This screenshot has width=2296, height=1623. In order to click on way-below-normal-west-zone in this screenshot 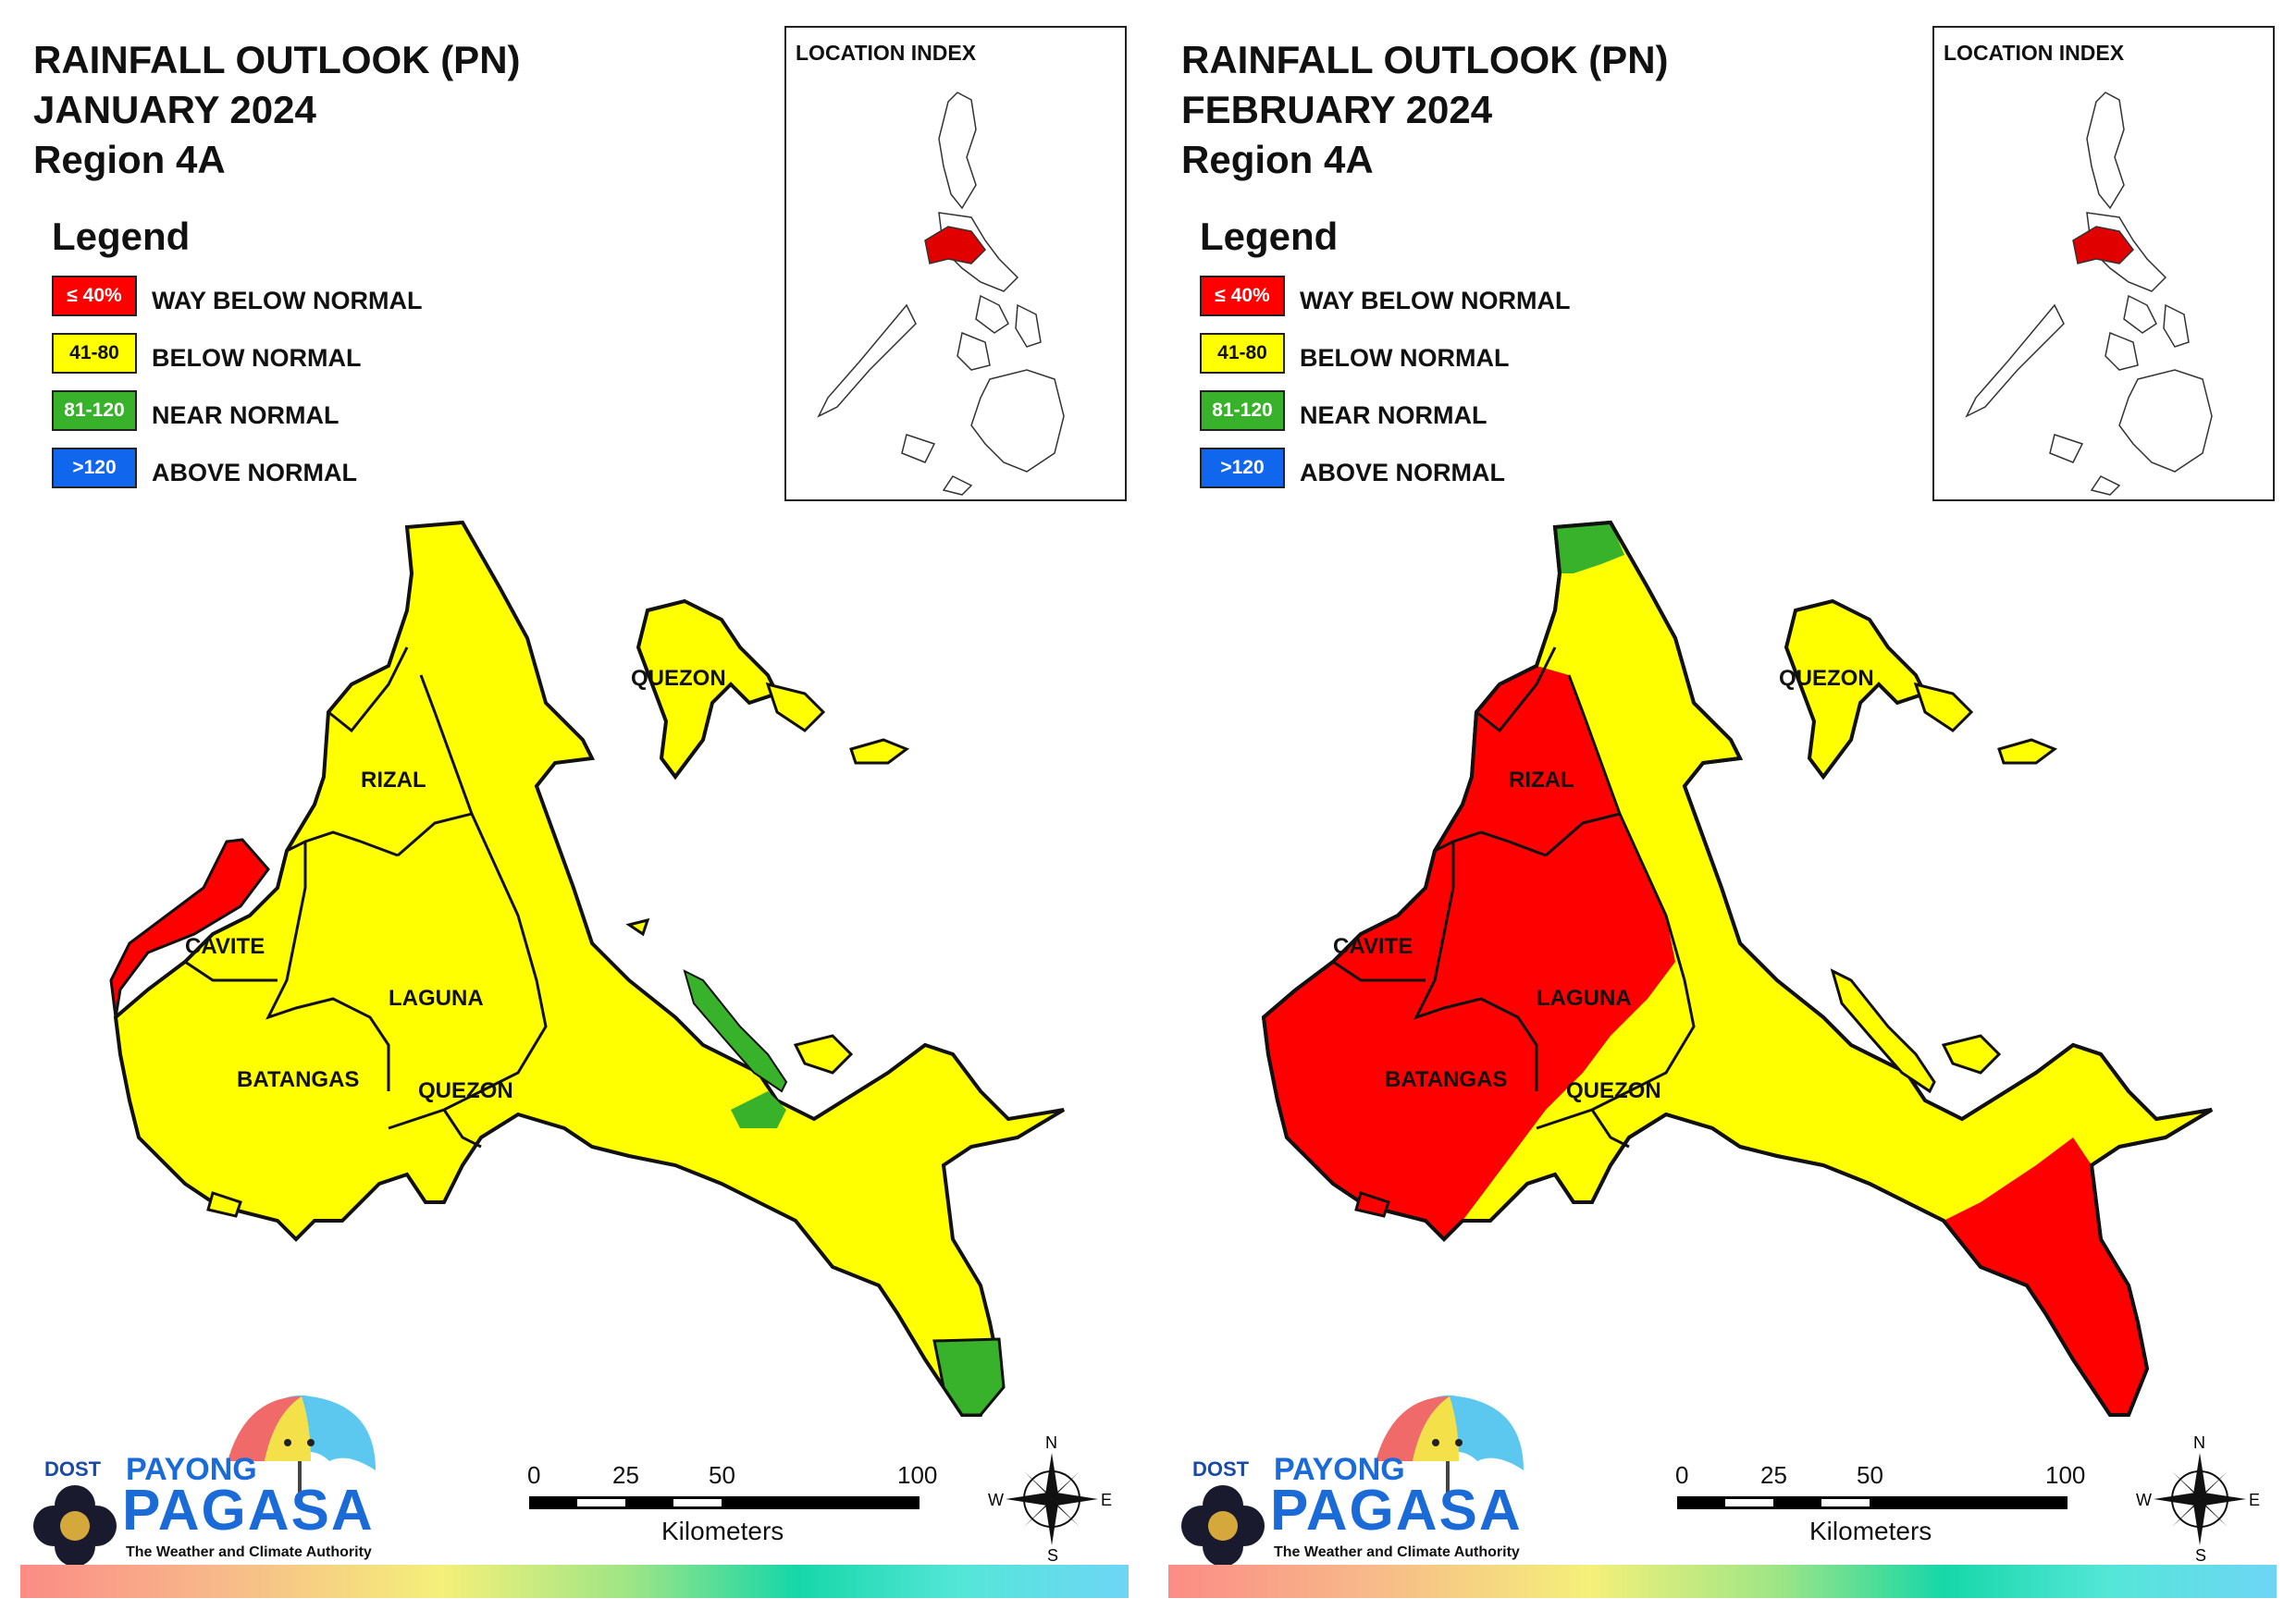, I will do `click(1469, 952)`.